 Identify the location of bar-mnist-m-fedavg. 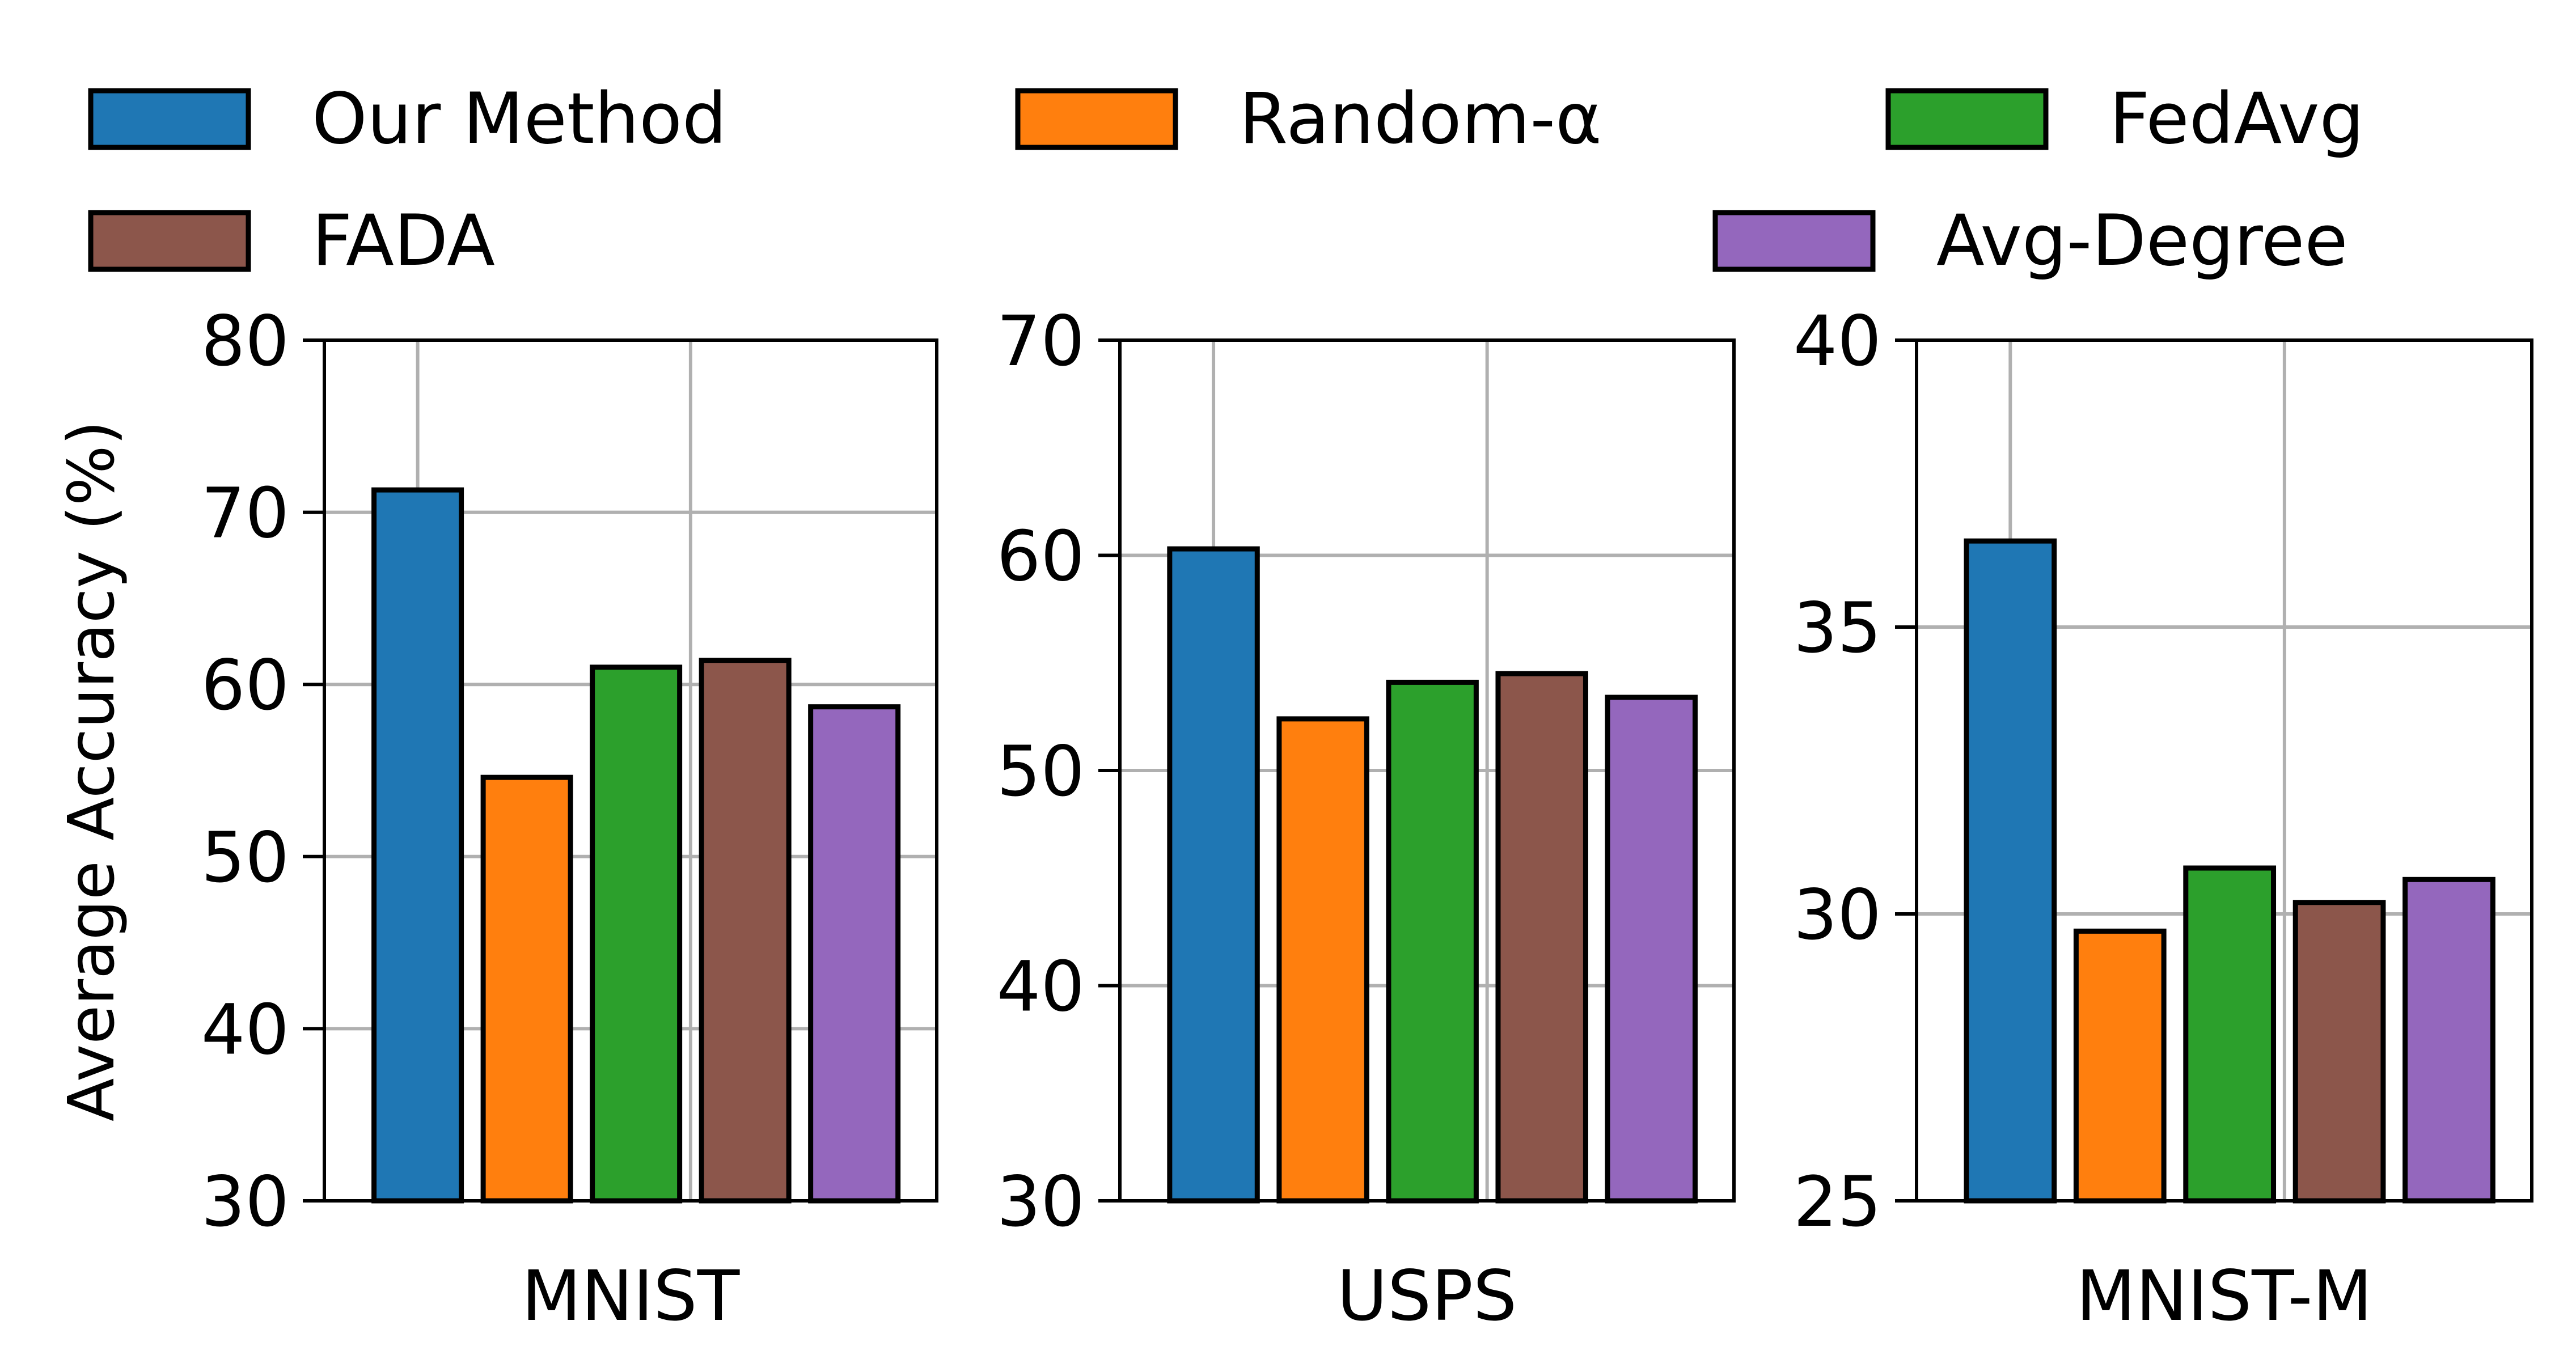
(2230, 1034).